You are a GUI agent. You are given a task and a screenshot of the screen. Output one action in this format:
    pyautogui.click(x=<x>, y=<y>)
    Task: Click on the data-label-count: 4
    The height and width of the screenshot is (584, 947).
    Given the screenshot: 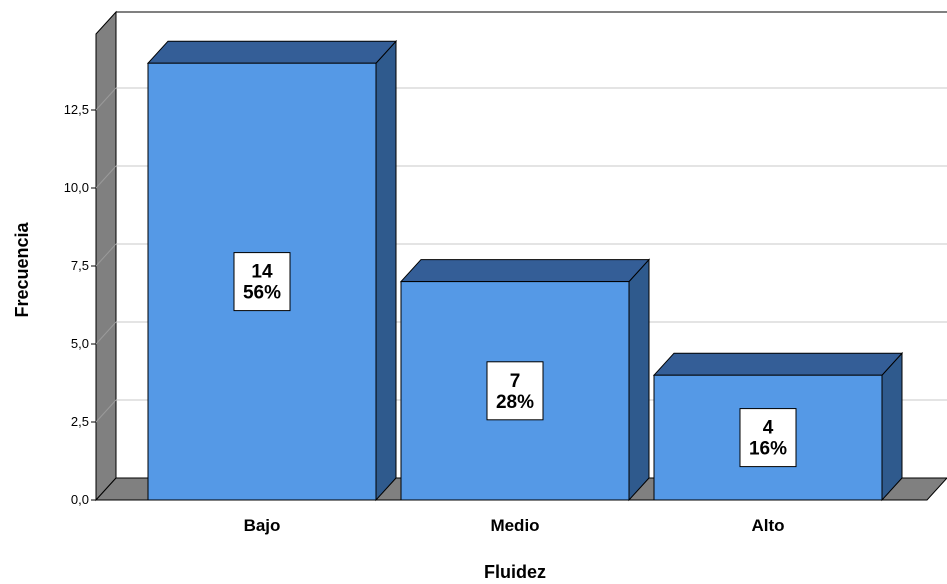 What is the action you would take?
    pyautogui.click(x=768, y=428)
    